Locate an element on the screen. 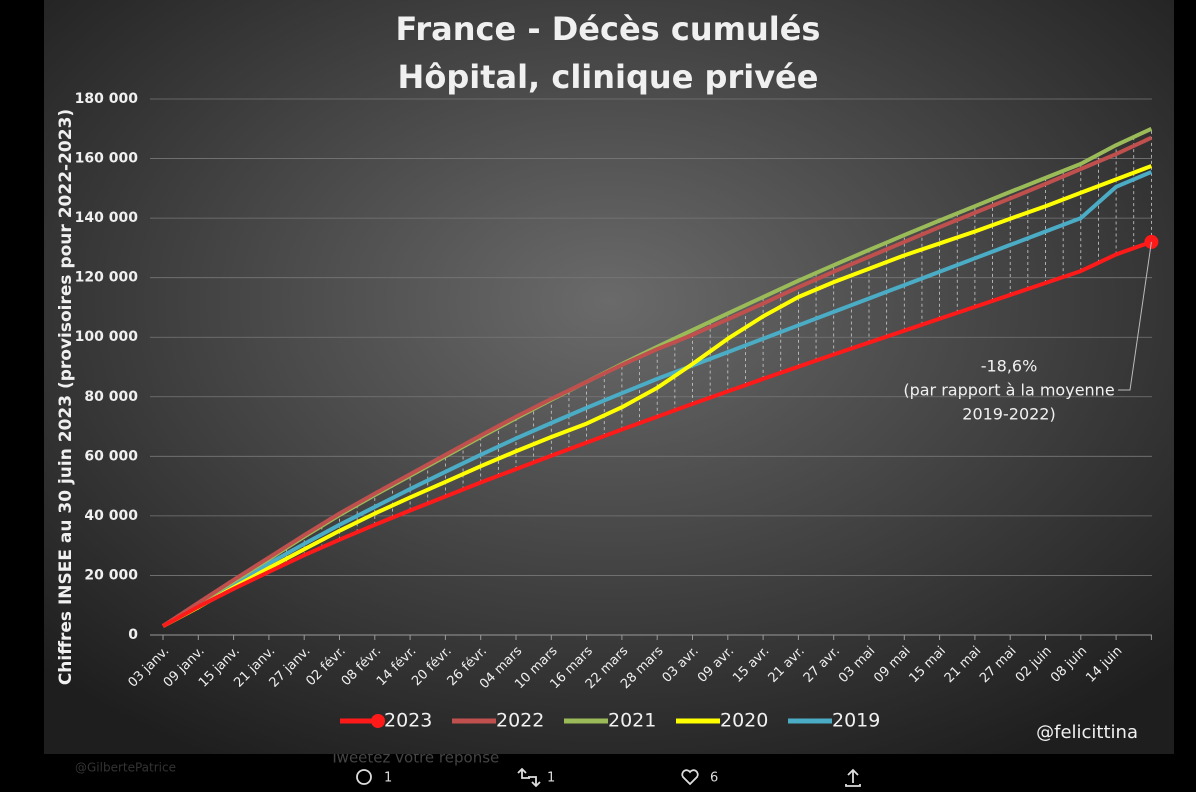  legend-label: 2022 is located at coordinates (520, 721).